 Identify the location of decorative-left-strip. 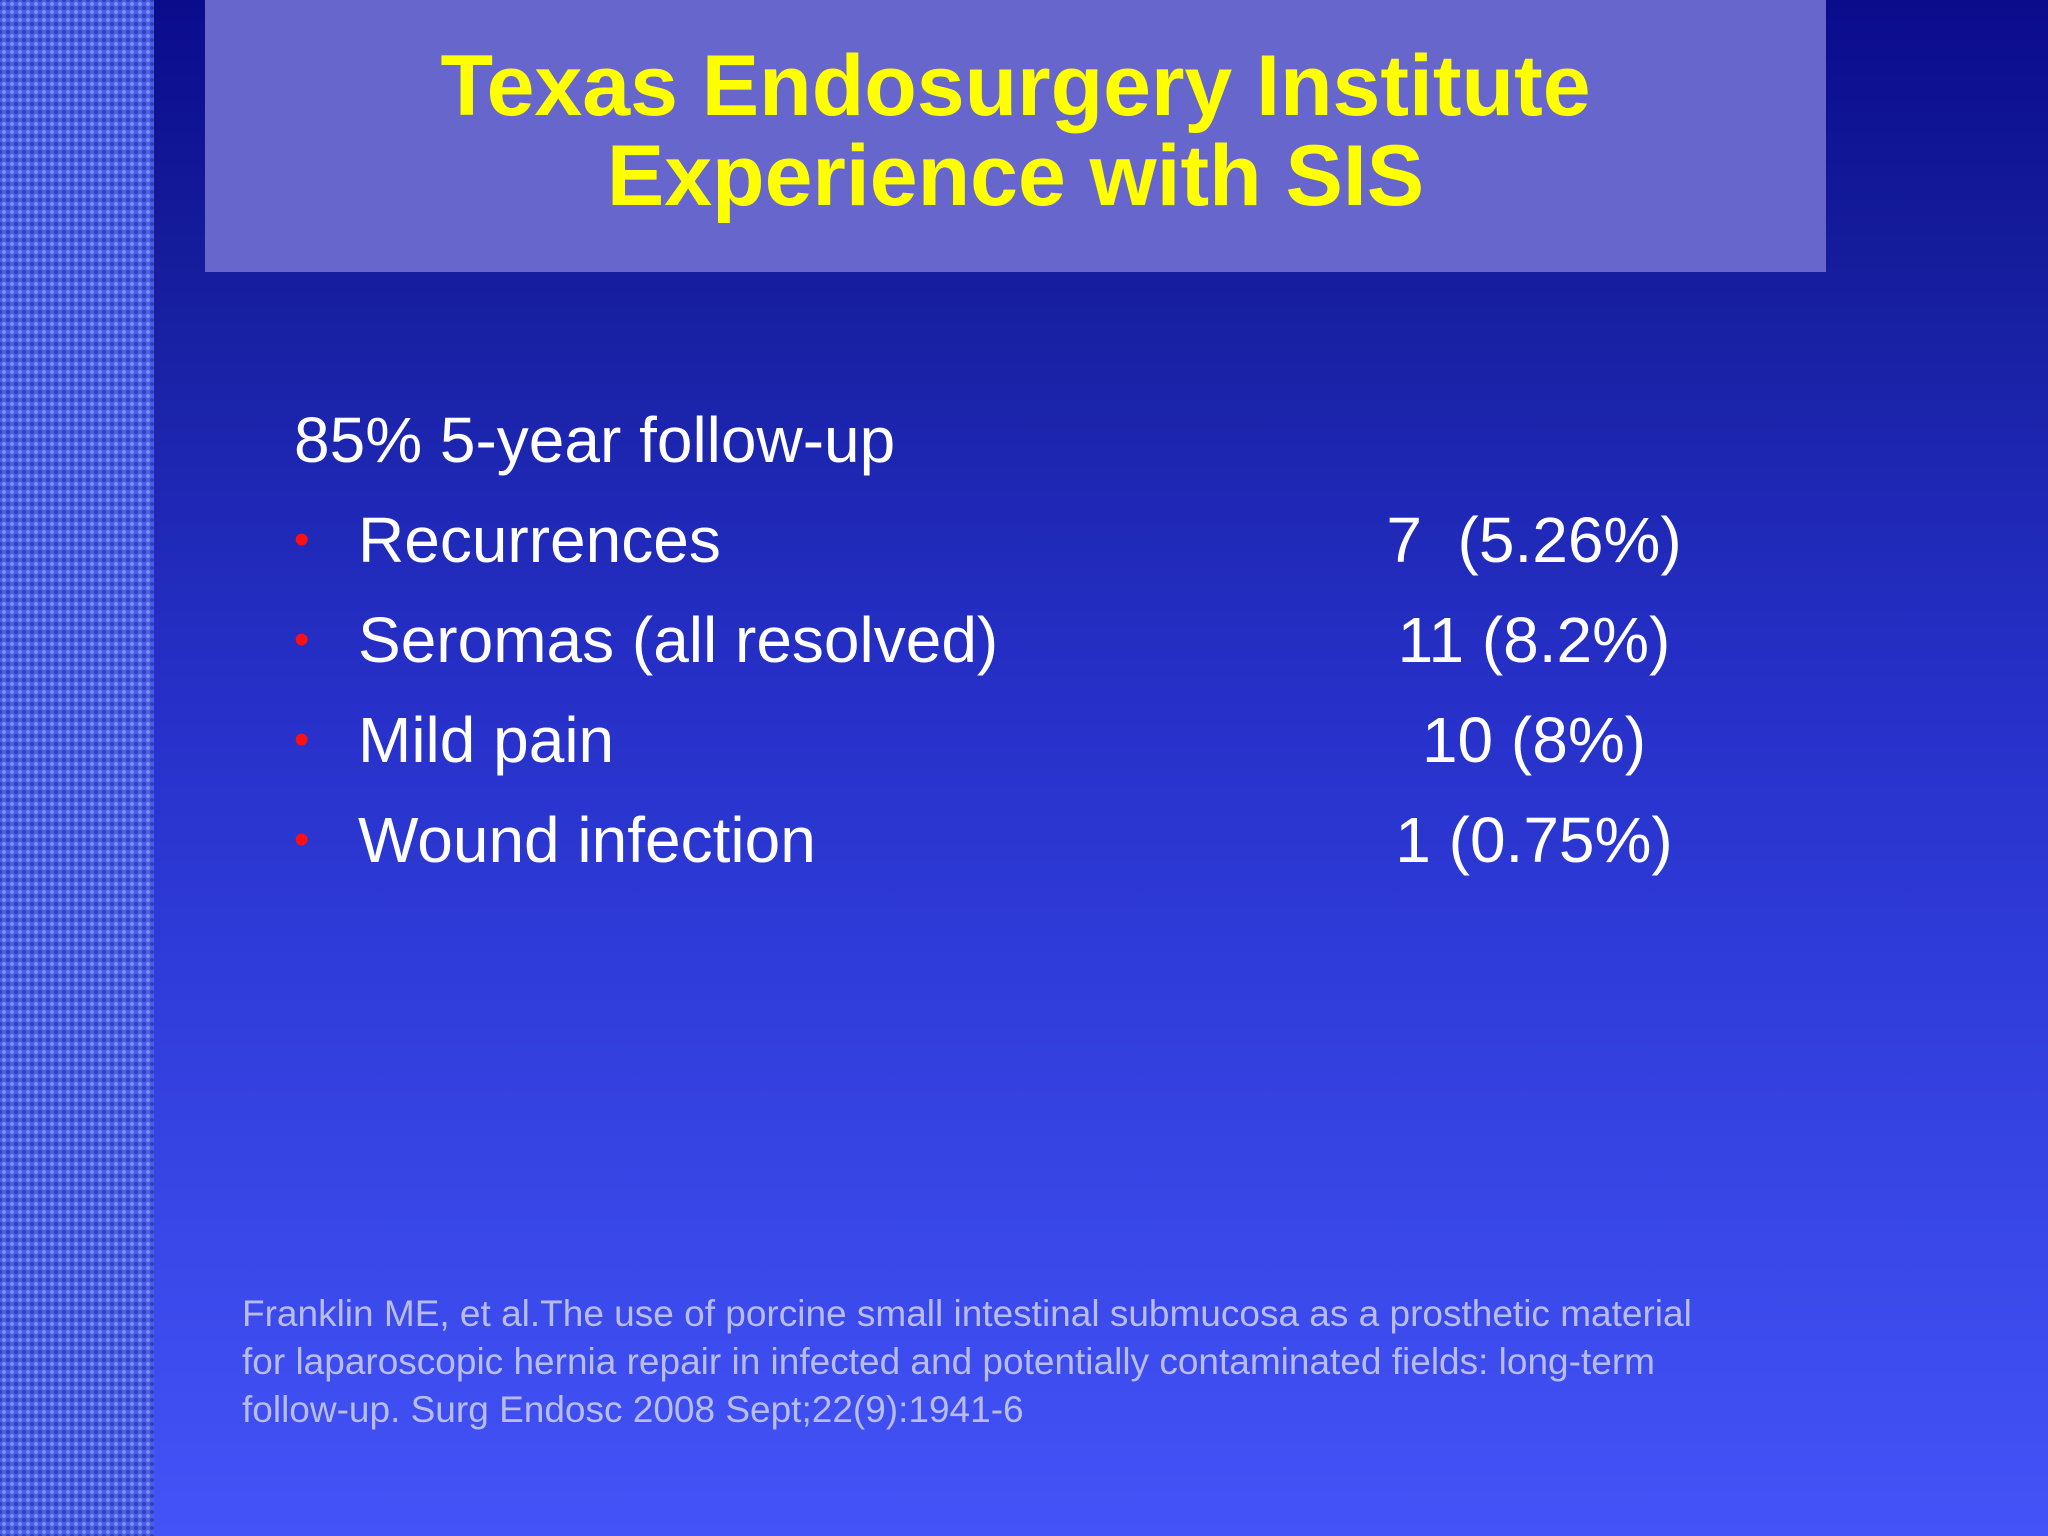
(77, 768).